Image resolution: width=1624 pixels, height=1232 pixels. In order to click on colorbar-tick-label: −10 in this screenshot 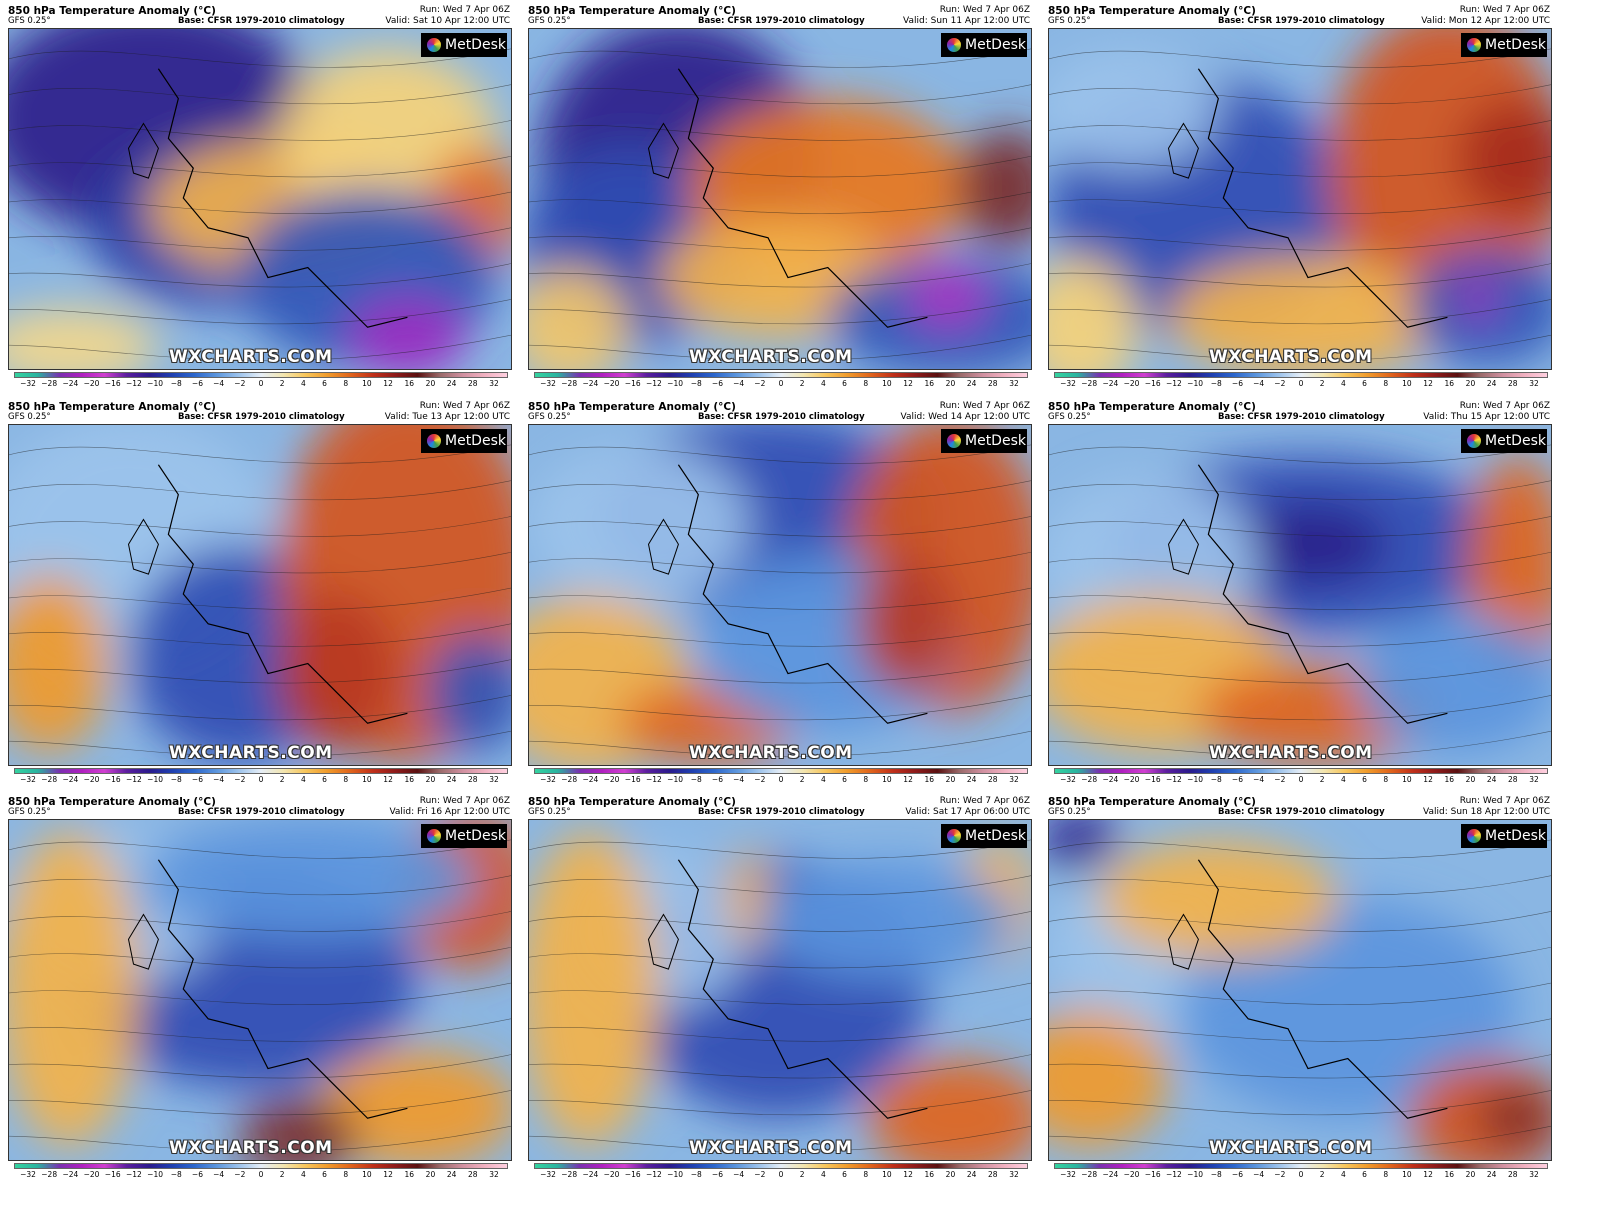, I will do `click(675, 1174)`.